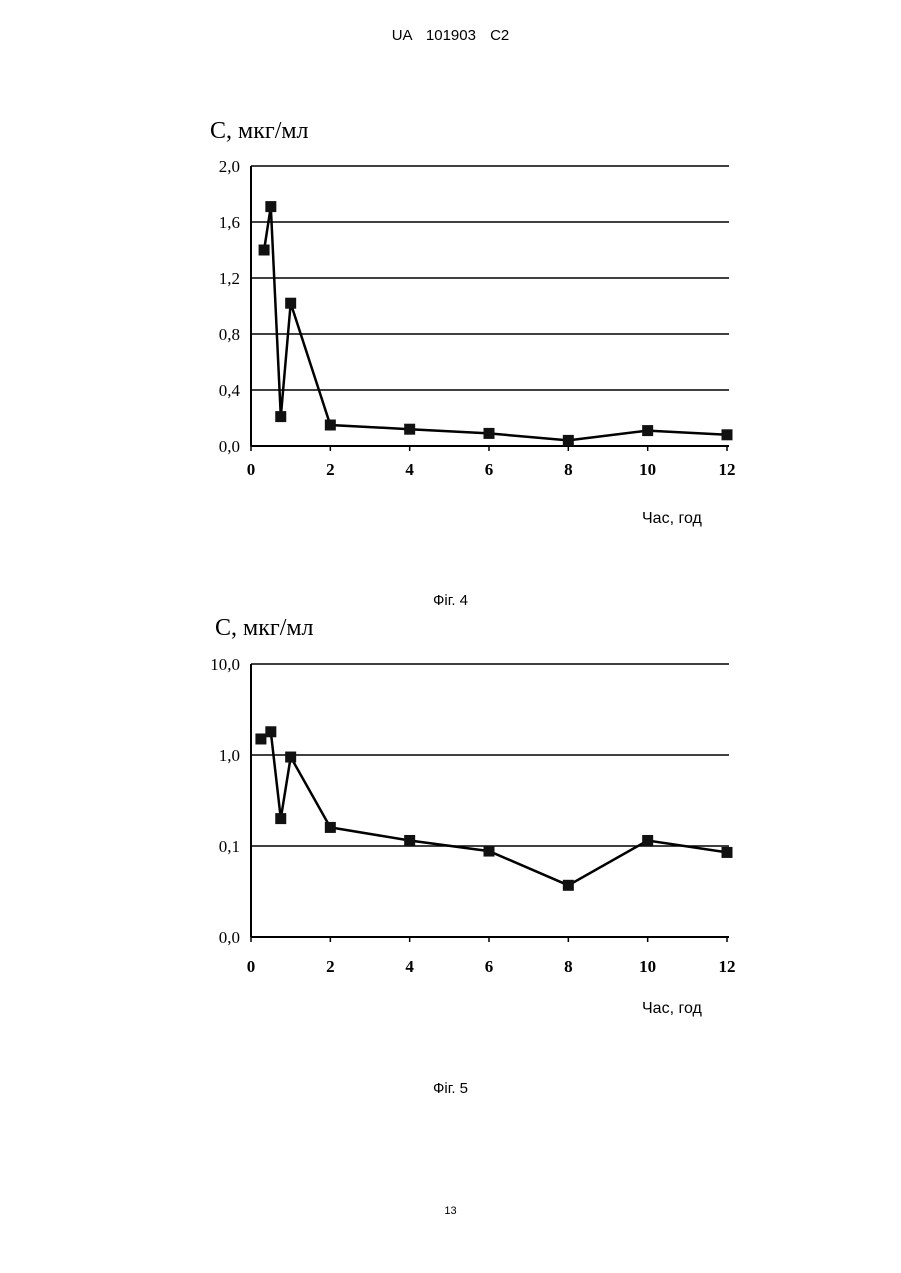 The image size is (901, 1273). Describe the element at coordinates (450, 1211) in the screenshot. I see `page-number: 13` at that location.